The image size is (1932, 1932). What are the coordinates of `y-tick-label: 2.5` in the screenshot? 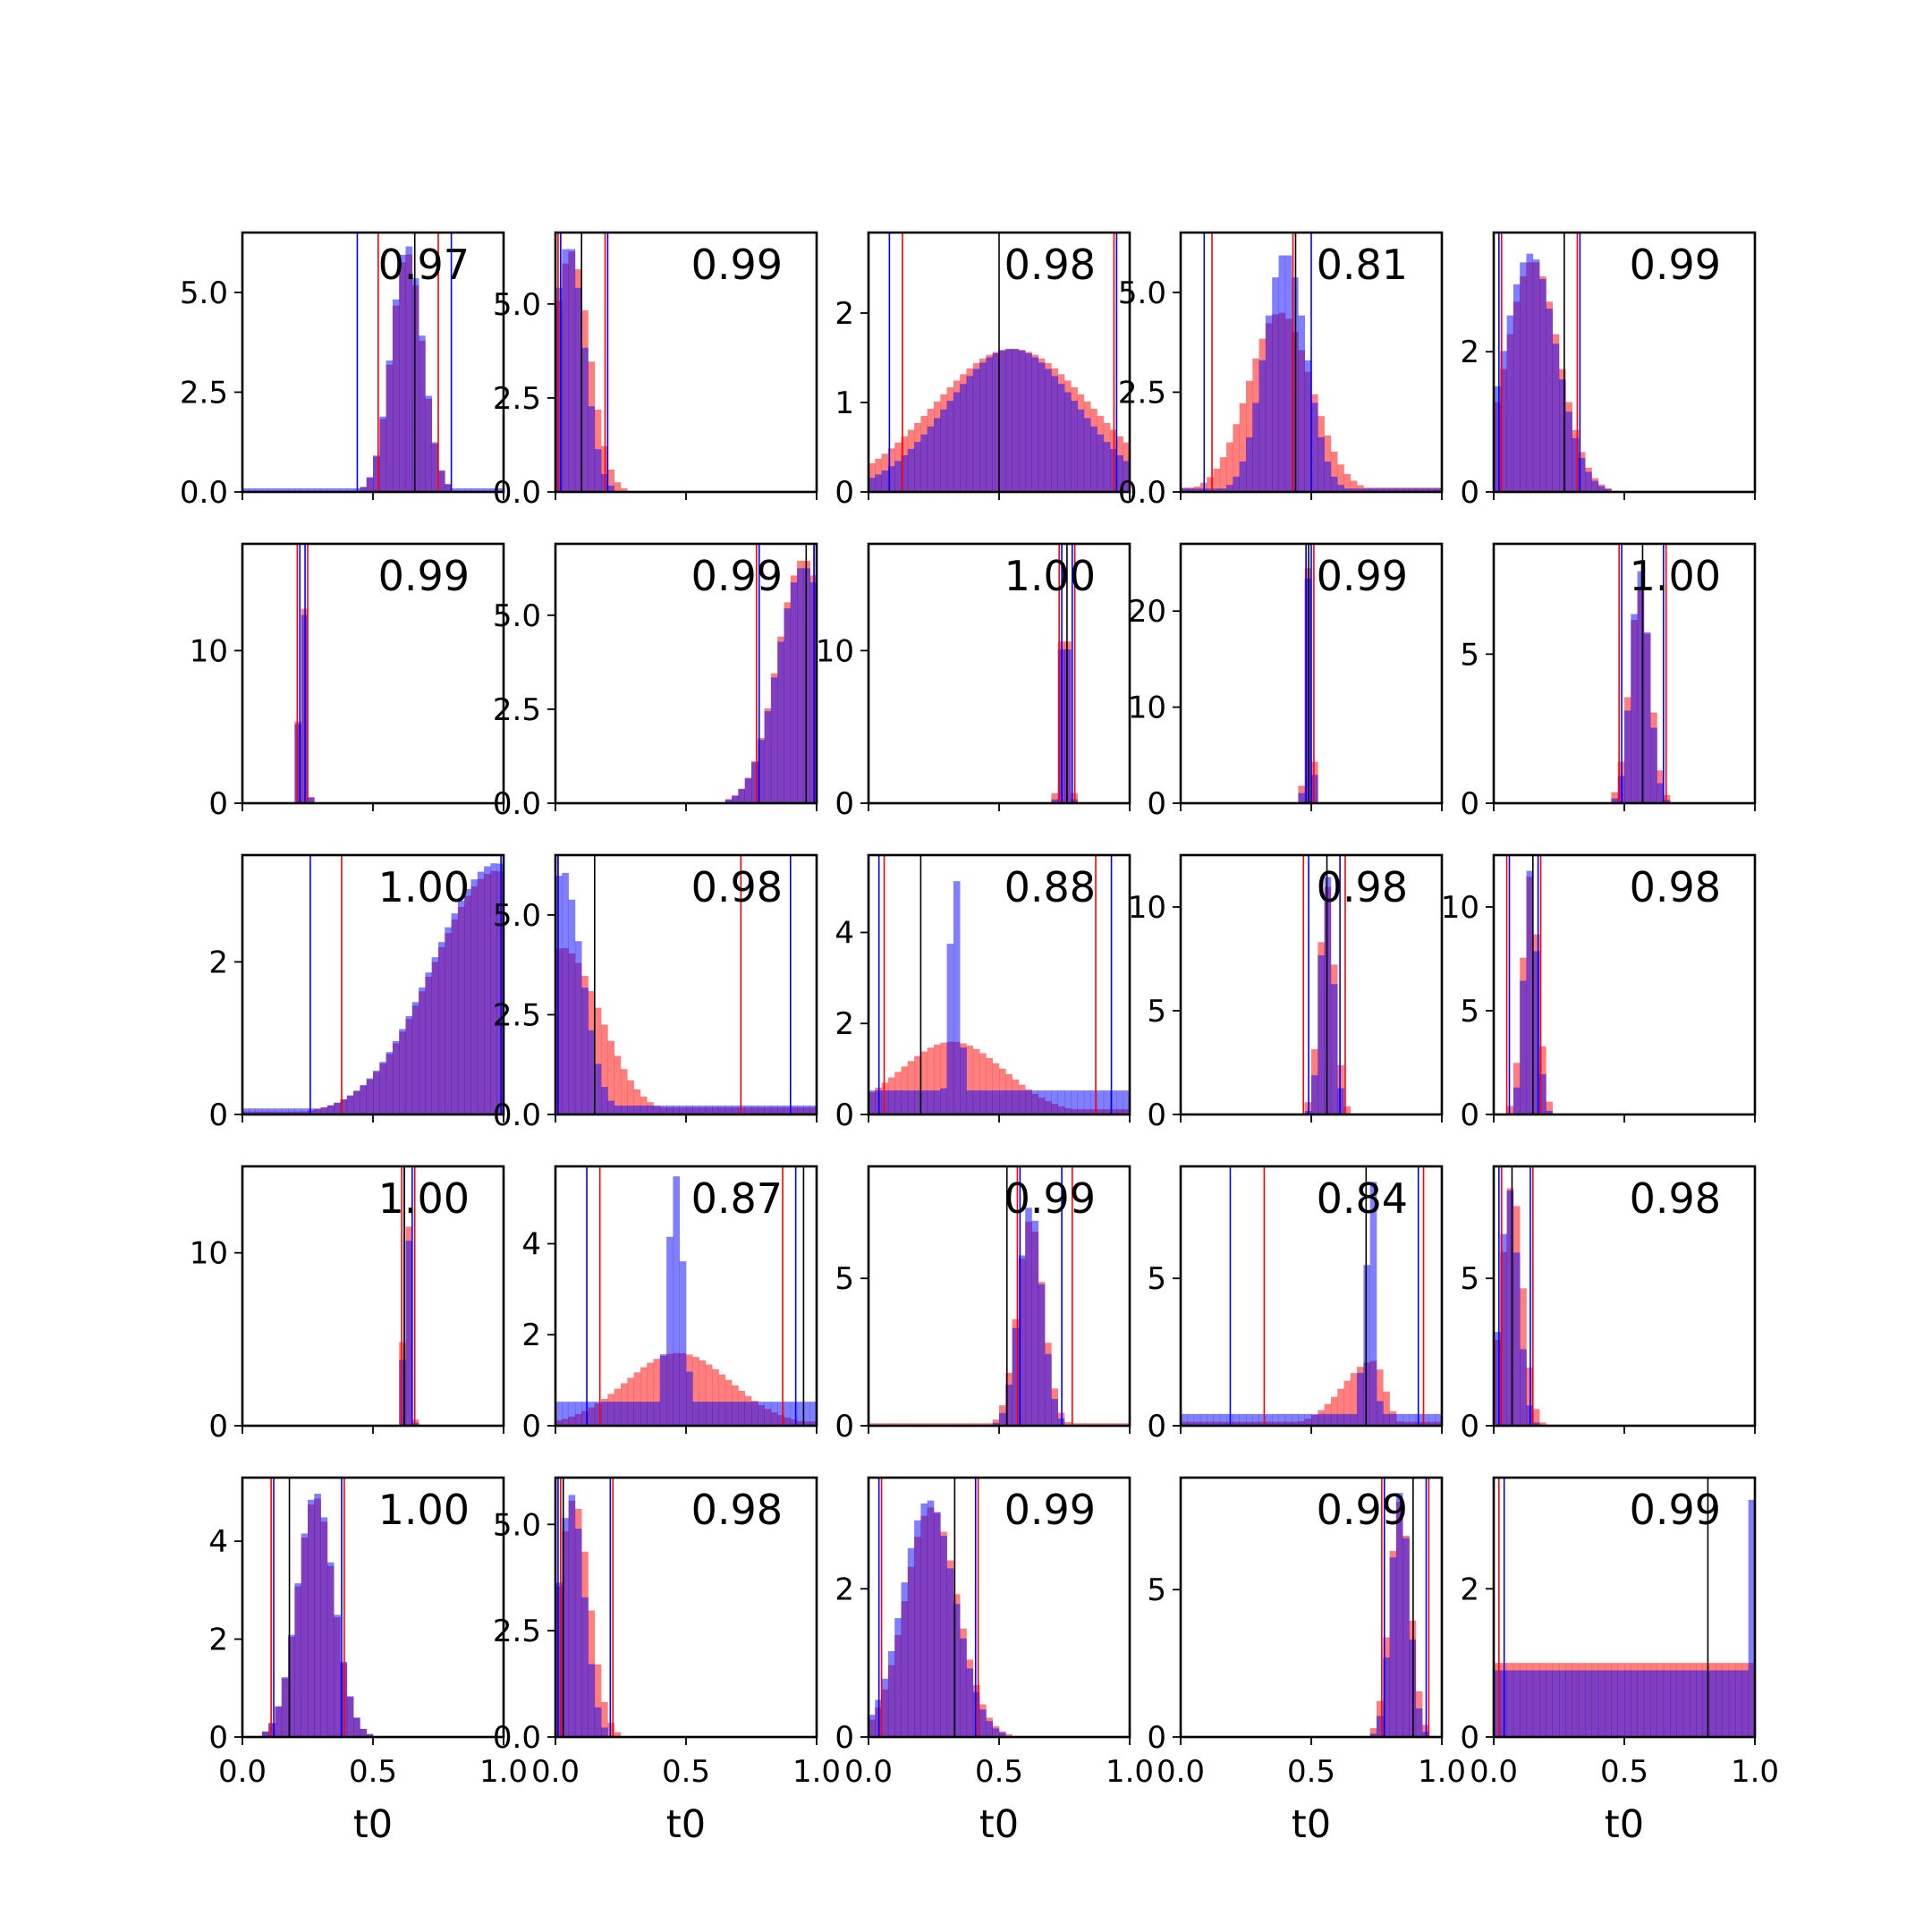 It's located at (517, 710).